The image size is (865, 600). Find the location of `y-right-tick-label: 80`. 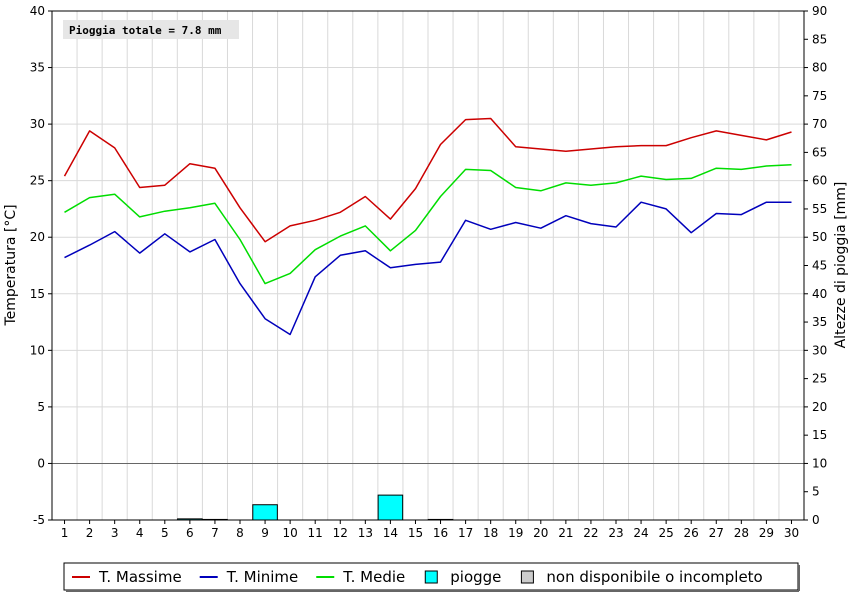

y-right-tick-label: 80 is located at coordinates (819, 68).